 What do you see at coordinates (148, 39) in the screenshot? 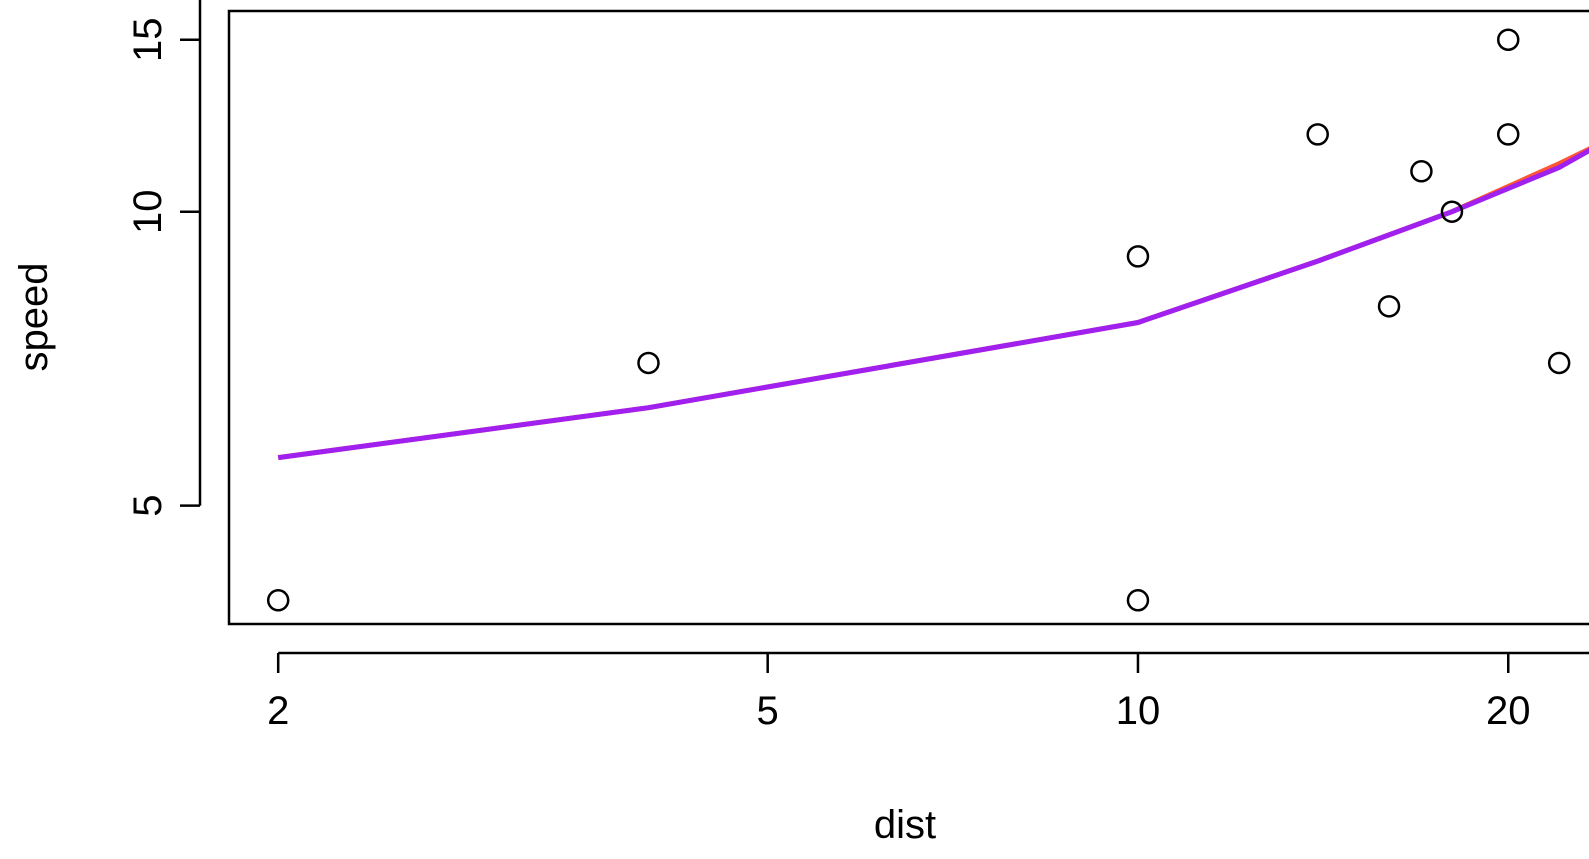
I see `y-tick-label: 15` at bounding box center [148, 39].